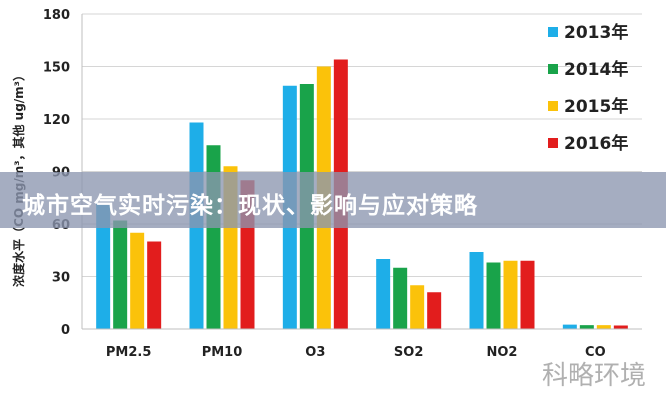 This screenshot has height=400, width=666. What do you see at coordinates (315, 352) in the screenshot?
I see `x-tick-label: O3` at bounding box center [315, 352].